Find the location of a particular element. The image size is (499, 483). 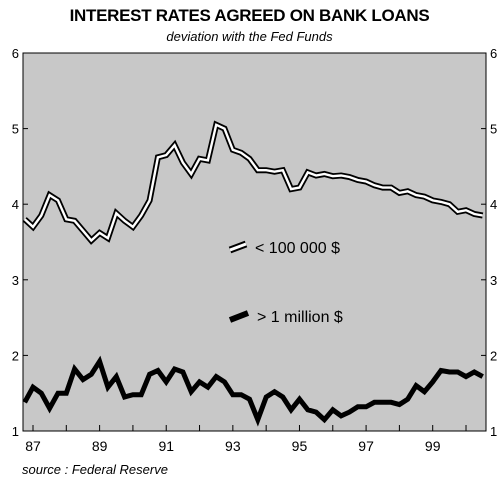

chart-subtitle: deviation with the Fed Funds is located at coordinates (249, 36).